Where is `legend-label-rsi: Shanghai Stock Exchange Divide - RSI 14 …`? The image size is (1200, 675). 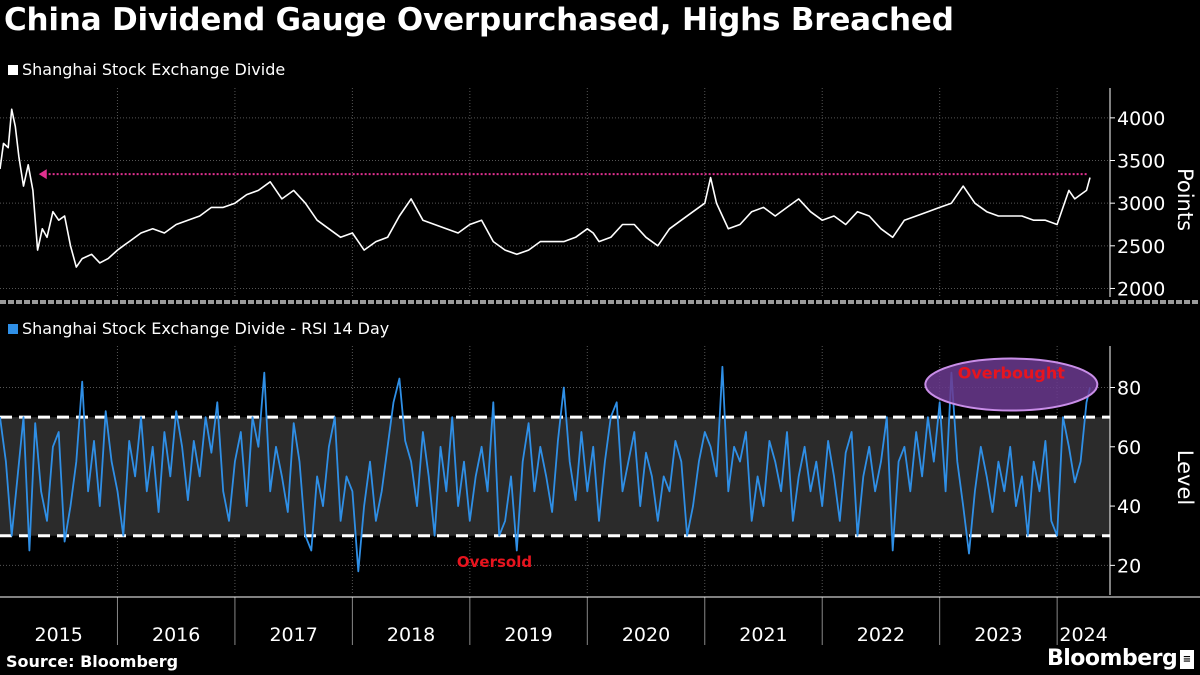
legend-label-rsi: Shanghai Stock Exchange Divide - RSI 14 … is located at coordinates (206, 328).